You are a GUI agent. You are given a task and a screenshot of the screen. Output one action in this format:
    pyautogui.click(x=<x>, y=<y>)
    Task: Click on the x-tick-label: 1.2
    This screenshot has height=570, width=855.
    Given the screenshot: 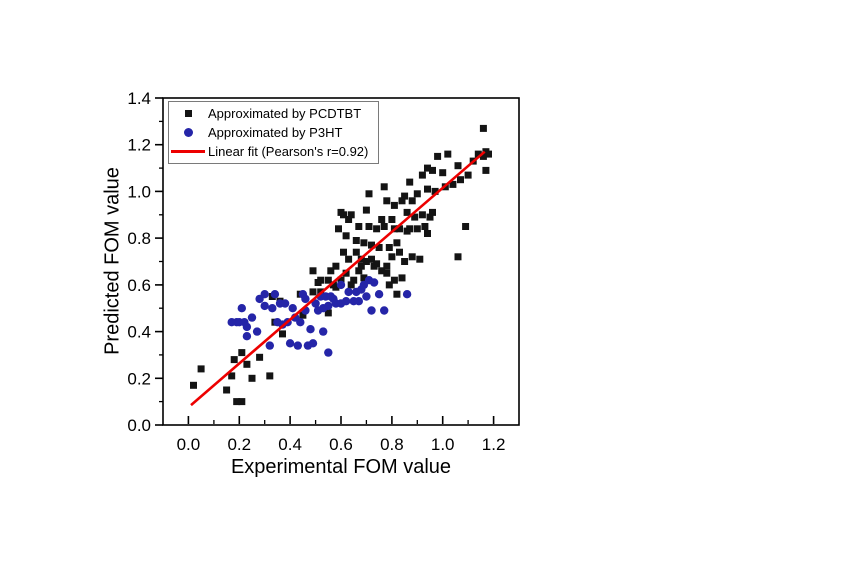 What is the action you would take?
    pyautogui.click(x=494, y=444)
    